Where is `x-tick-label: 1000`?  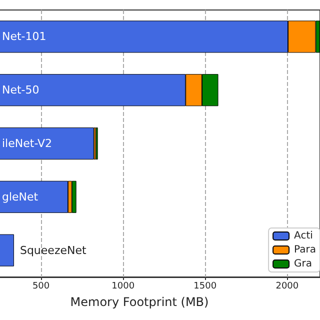 x-tick-label: 1000 is located at coordinates (123, 287).